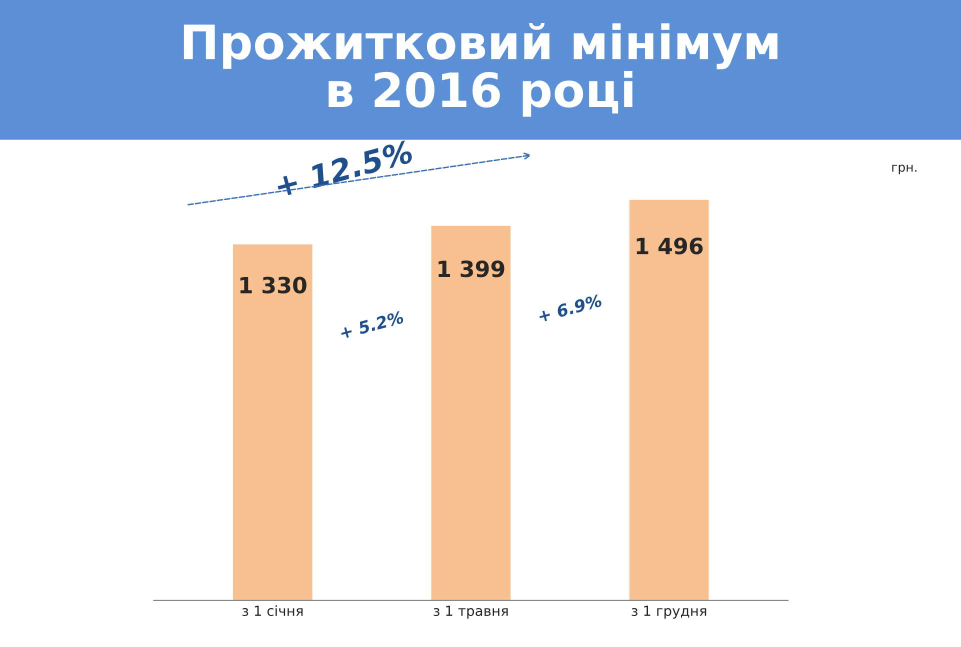  What do you see at coordinates (471, 612) in the screenshot?
I see `x-tick-label: з 1 травня` at bounding box center [471, 612].